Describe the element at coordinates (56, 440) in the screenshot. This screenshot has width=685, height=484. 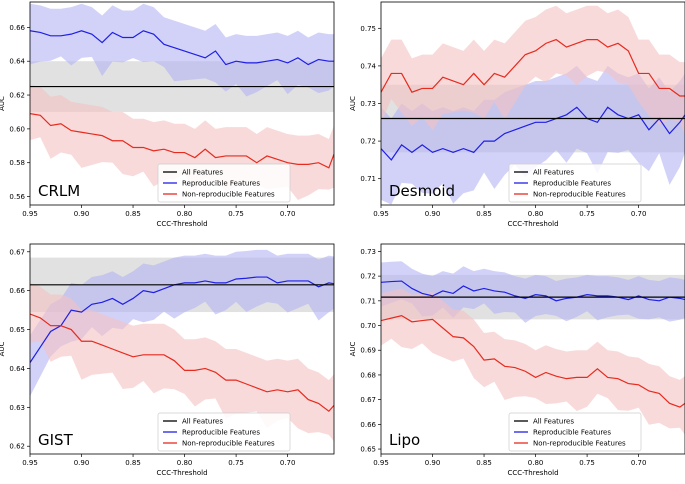
I see `panel-title: GIST` at that location.